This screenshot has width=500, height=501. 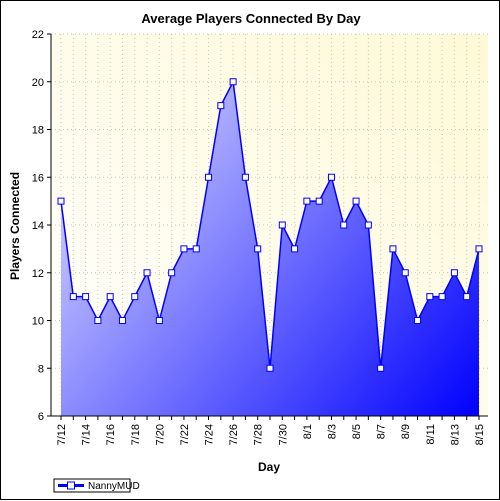 What do you see at coordinates (114, 486) in the screenshot?
I see `legend-entry-nannymud: NannyMUD` at bounding box center [114, 486].